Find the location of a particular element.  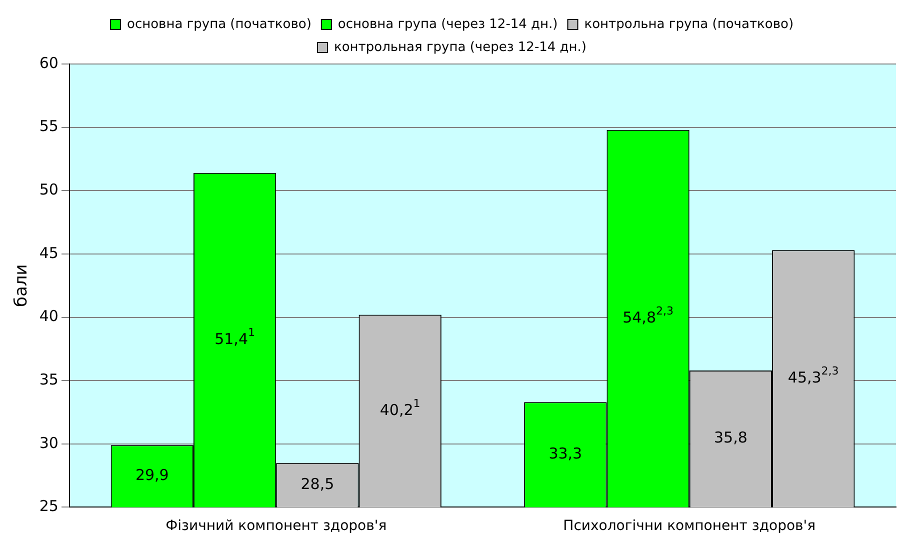

y-tick-label: 40 is located at coordinates (48, 316).